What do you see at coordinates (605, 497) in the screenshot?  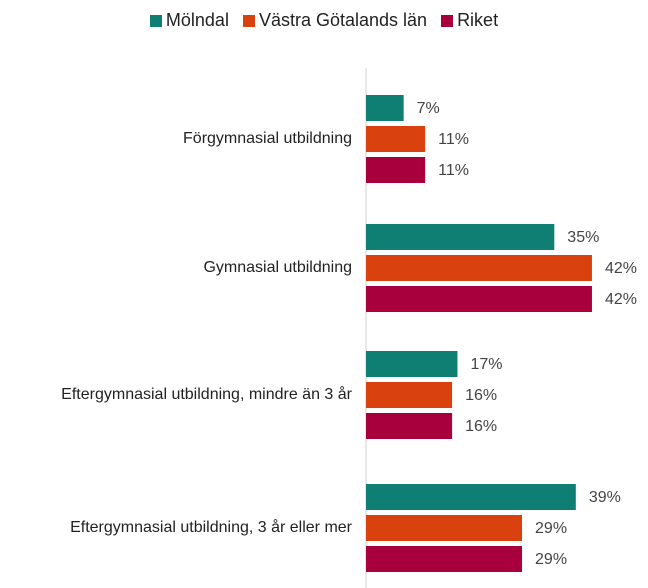 I see `value-label: 39%` at bounding box center [605, 497].